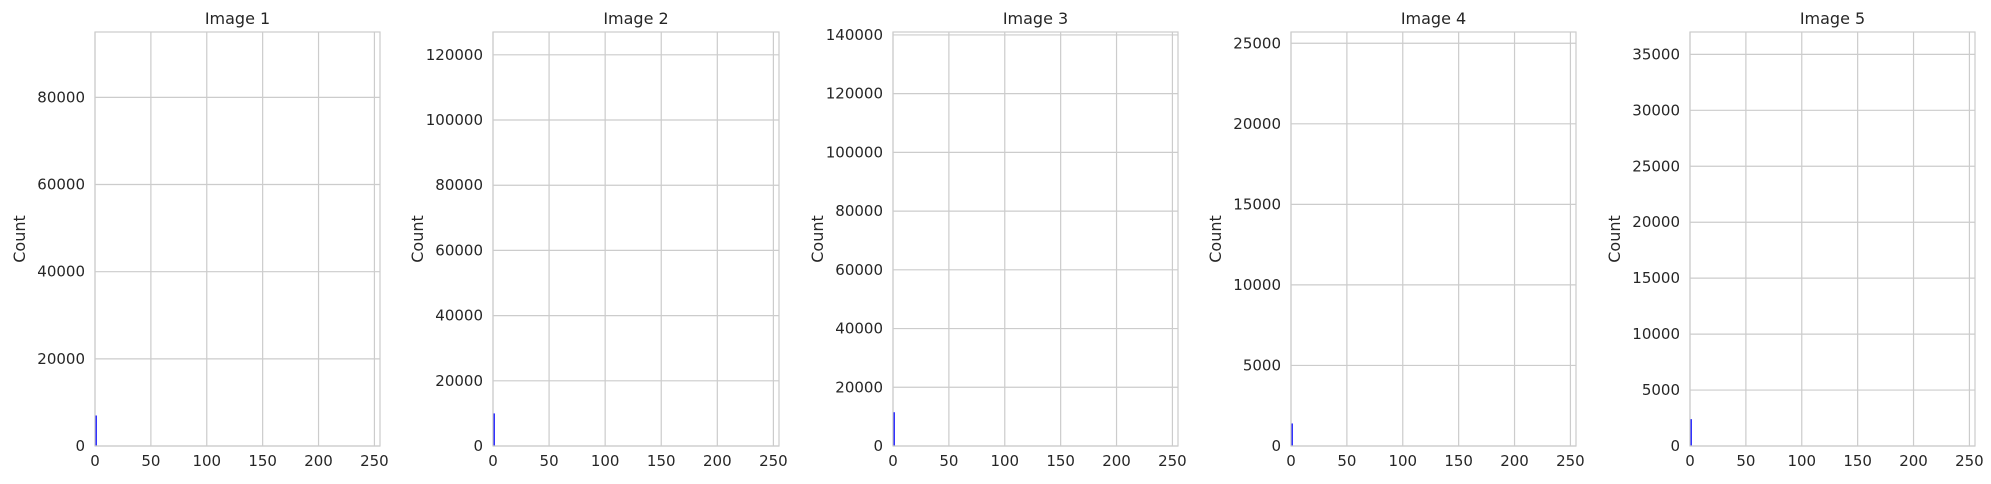 This screenshot has width=1991, height=484. What do you see at coordinates (1433, 18) in the screenshot?
I see `chart-title: Image 4` at bounding box center [1433, 18].